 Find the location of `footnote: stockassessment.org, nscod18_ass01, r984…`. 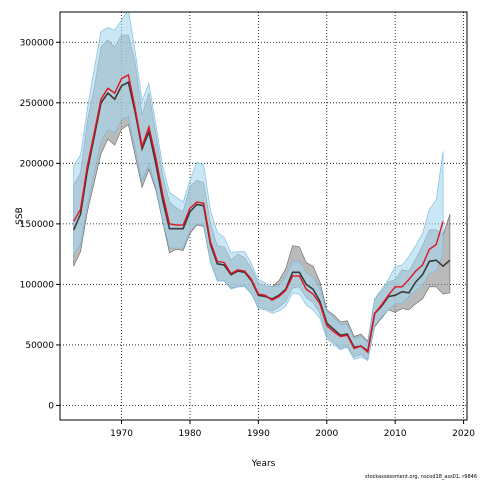

footnote: stockassessment.org, nscod18_ass01, r984… is located at coordinates (421, 477).